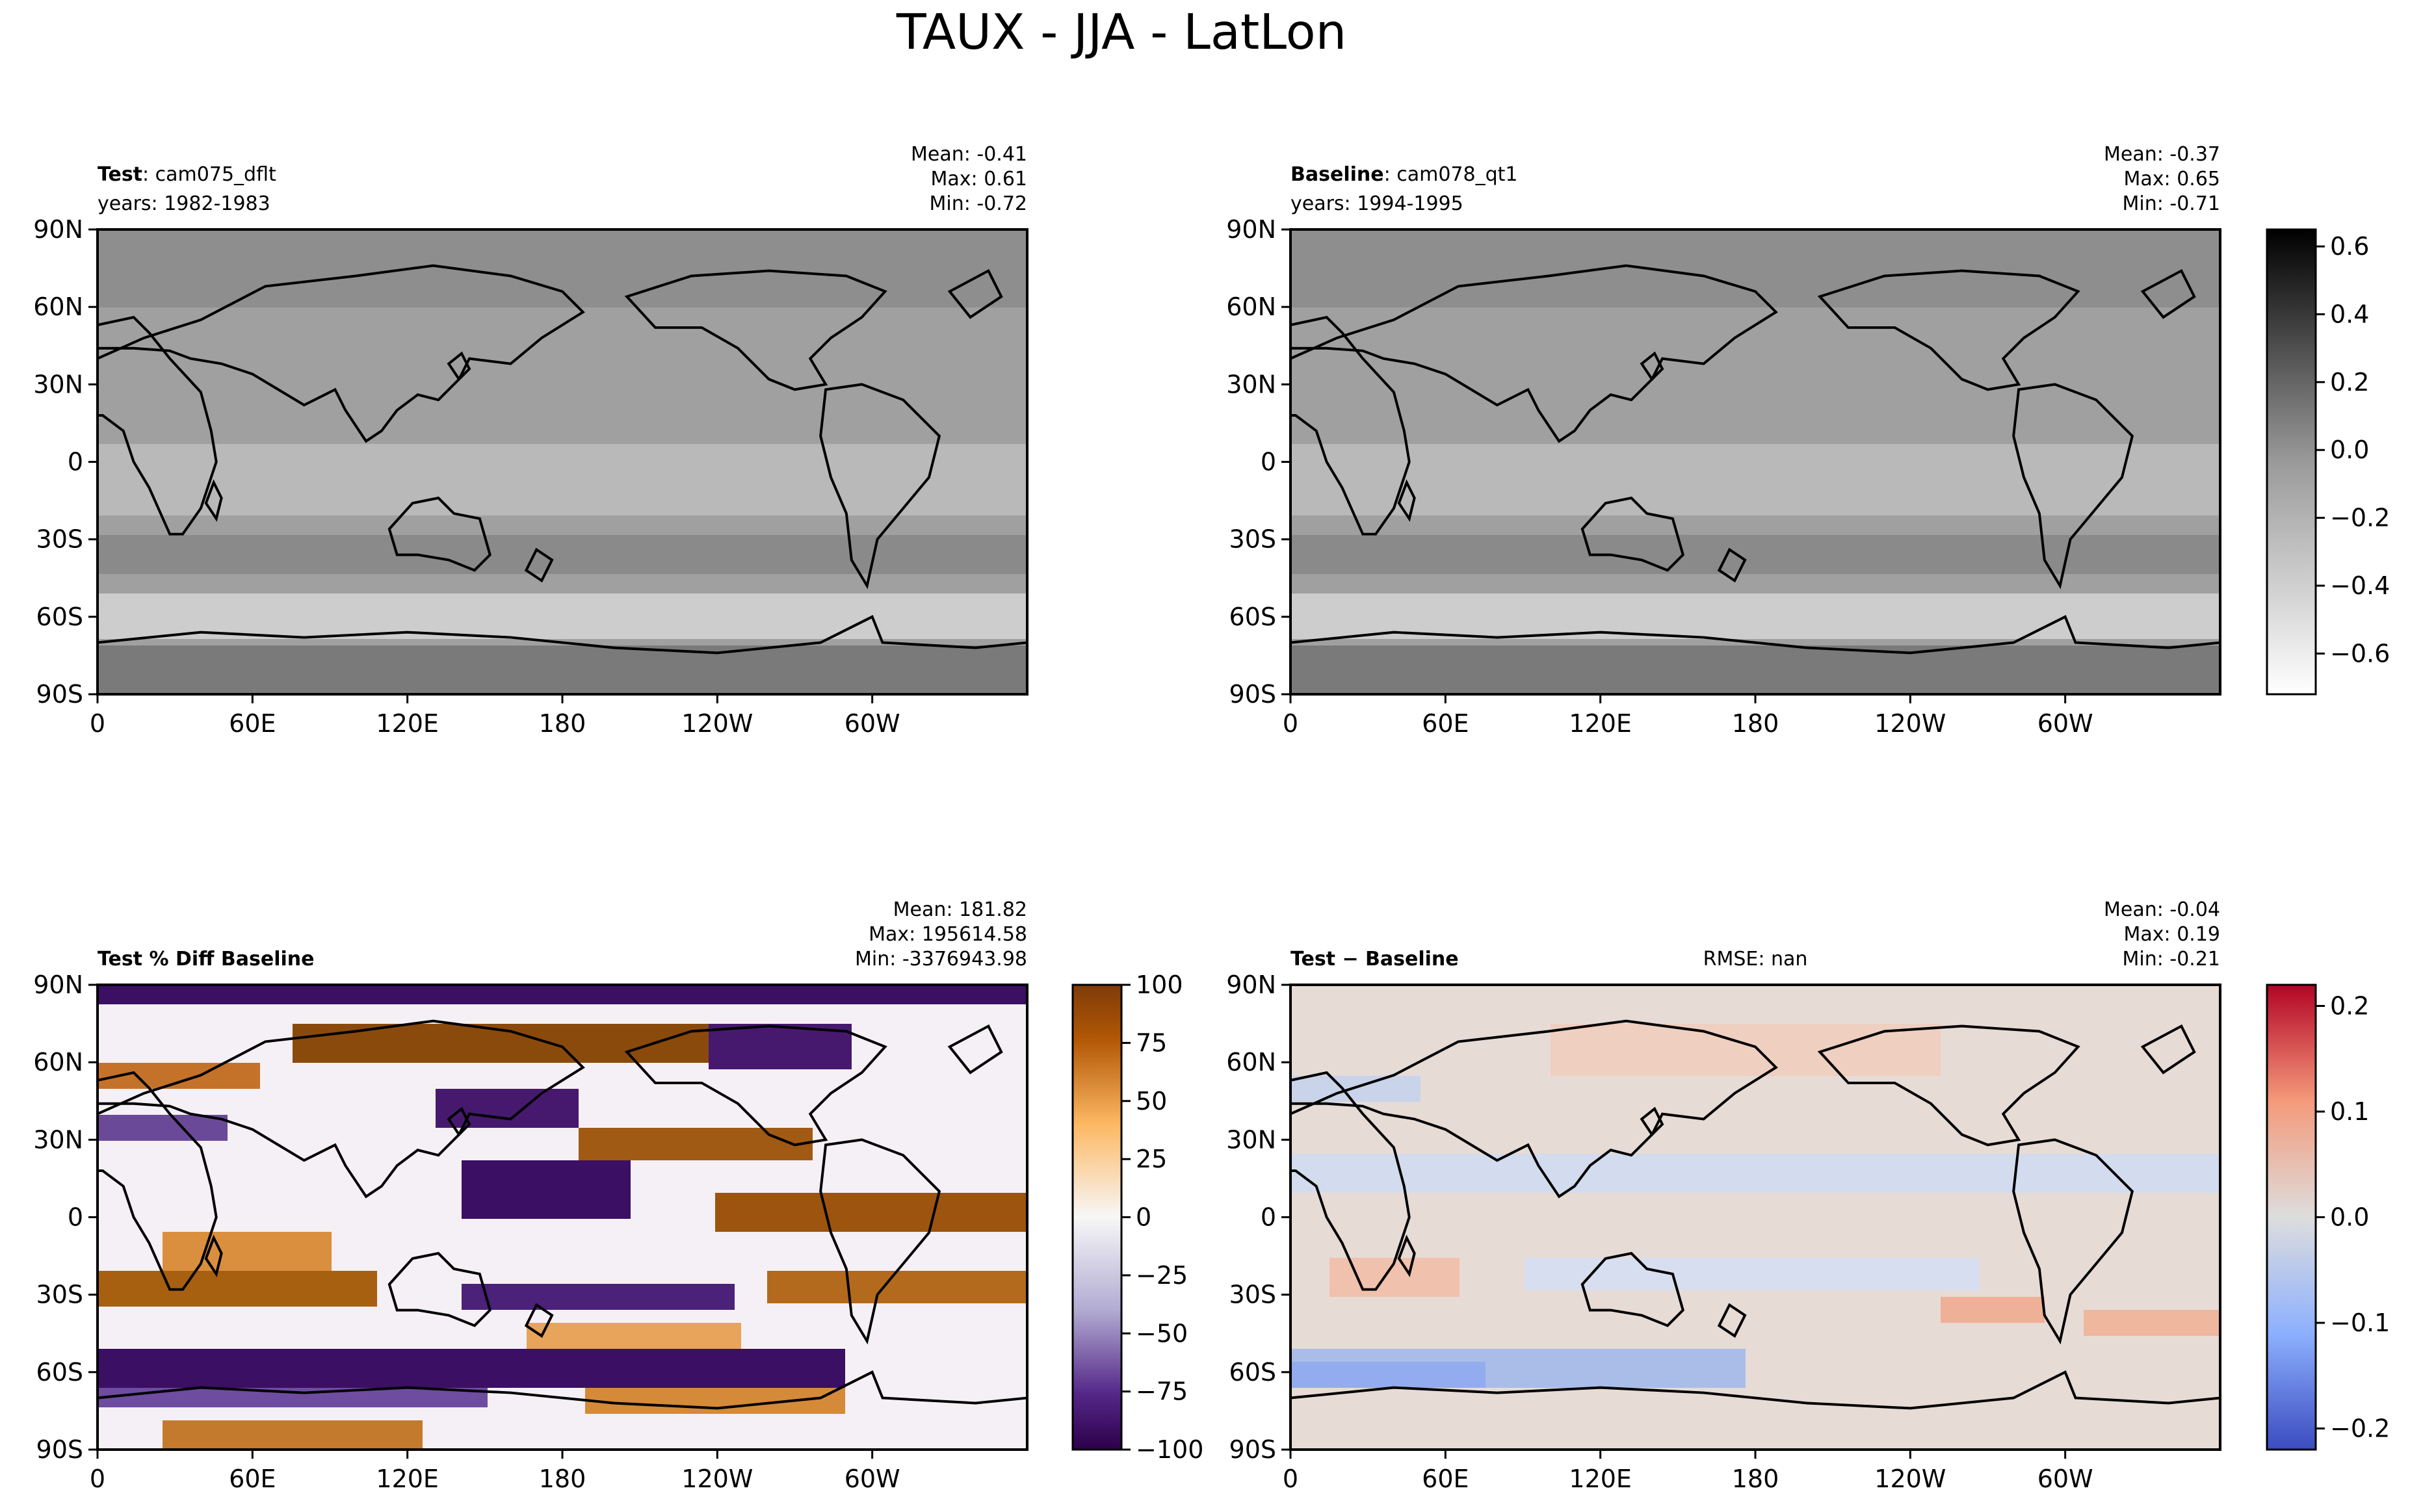  What do you see at coordinates (1251, 229) in the screenshot?
I see `panel-baseline-ytick-label: 90N` at bounding box center [1251, 229].